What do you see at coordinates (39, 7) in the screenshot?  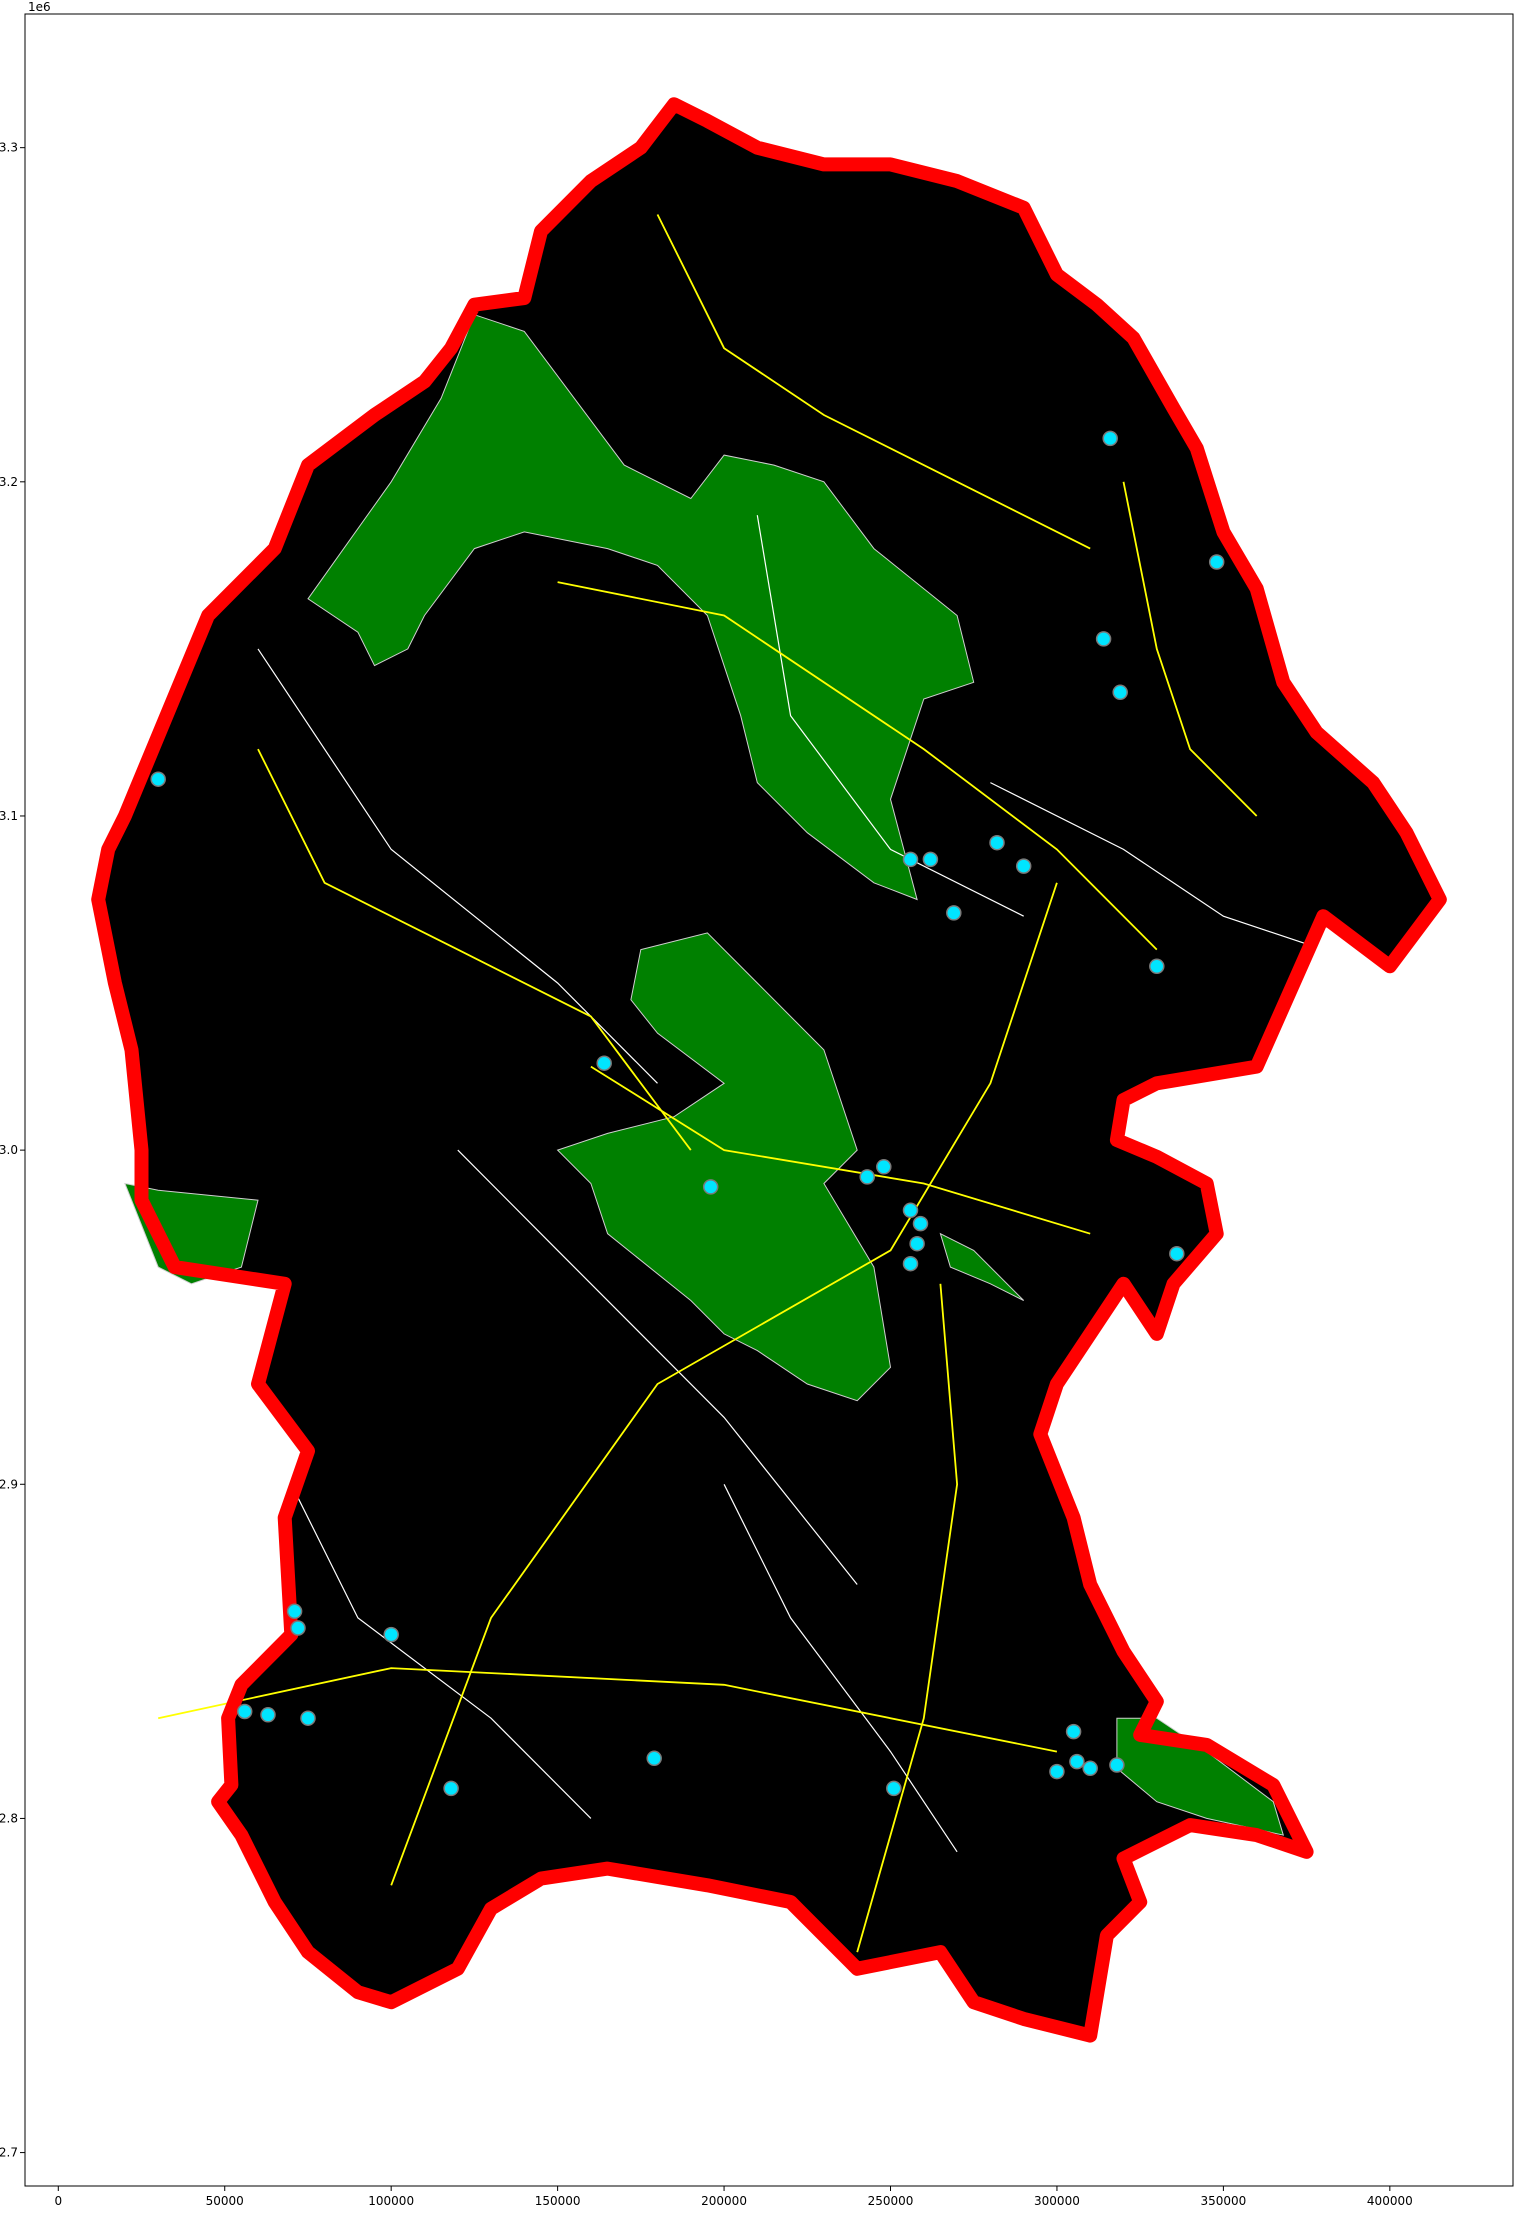 I see `y-offset-label: 1e6` at bounding box center [39, 7].